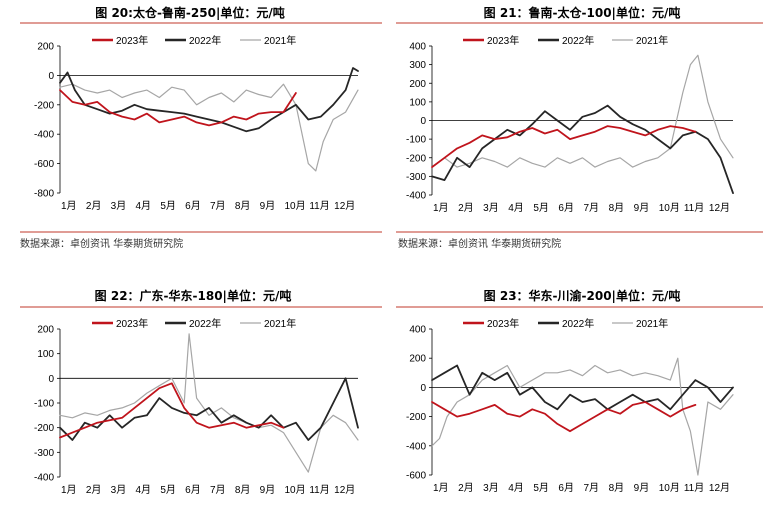 This screenshot has width=781, height=508. Describe the element at coordinates (582, 295) in the screenshot. I see `chart-title: 图 23：华东-川渝-200|单位：元/吨` at that location.